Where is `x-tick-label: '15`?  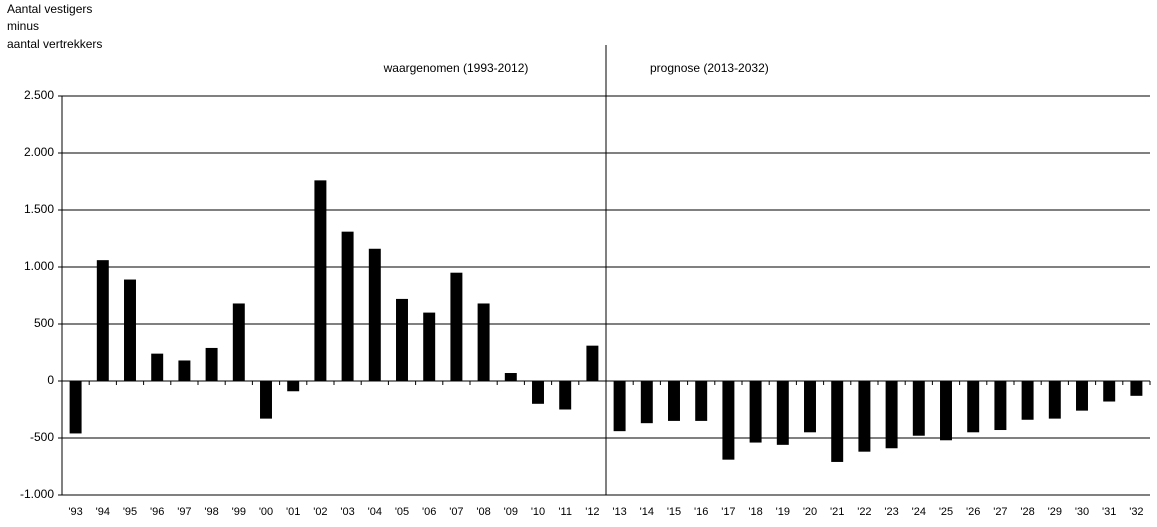
x-tick-label: '15 is located at coordinates (674, 512).